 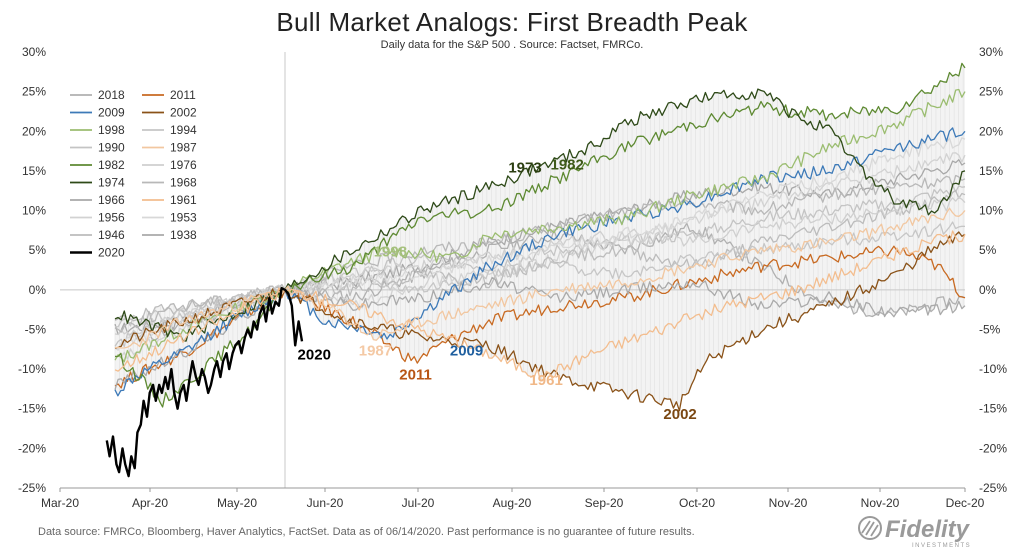 What do you see at coordinates (111, 200) in the screenshot?
I see `legend-label-1966: 1966` at bounding box center [111, 200].